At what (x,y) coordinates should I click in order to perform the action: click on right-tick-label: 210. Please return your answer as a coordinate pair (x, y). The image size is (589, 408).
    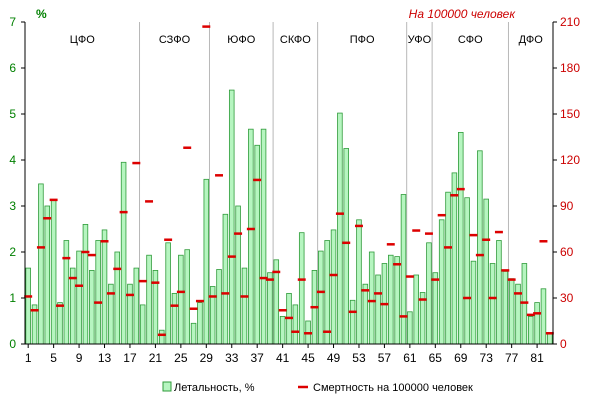
    Looking at the image, I should click on (570, 22).